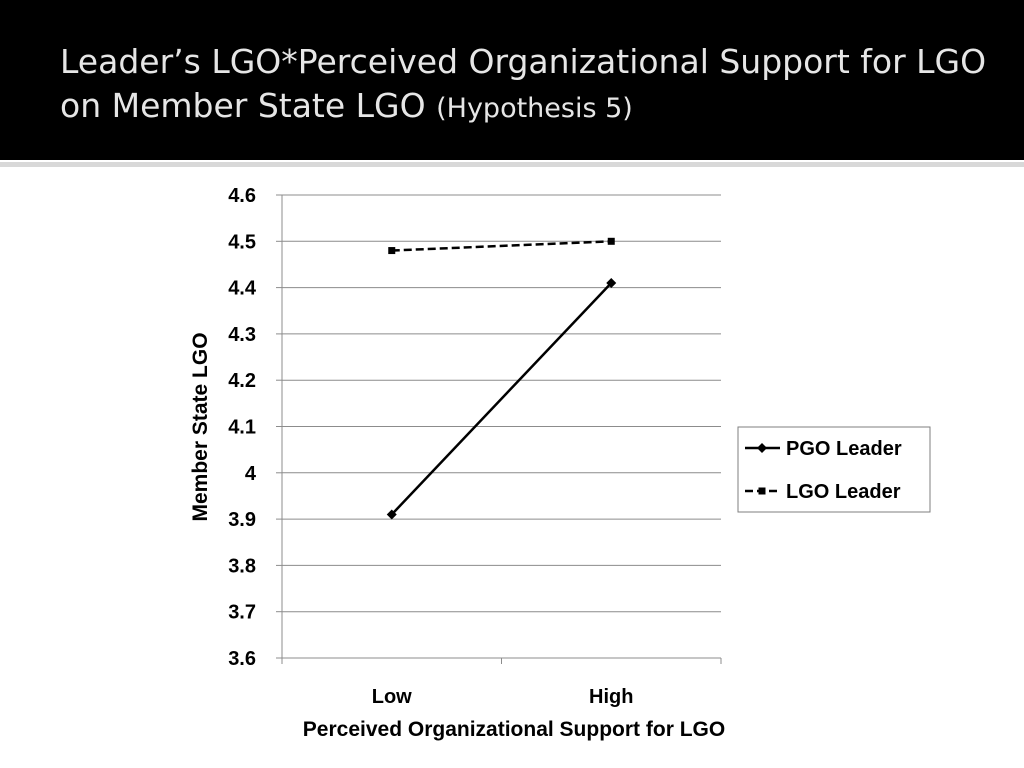 The height and width of the screenshot is (768, 1024). I want to click on y-tick-label: 4, so click(251, 474).